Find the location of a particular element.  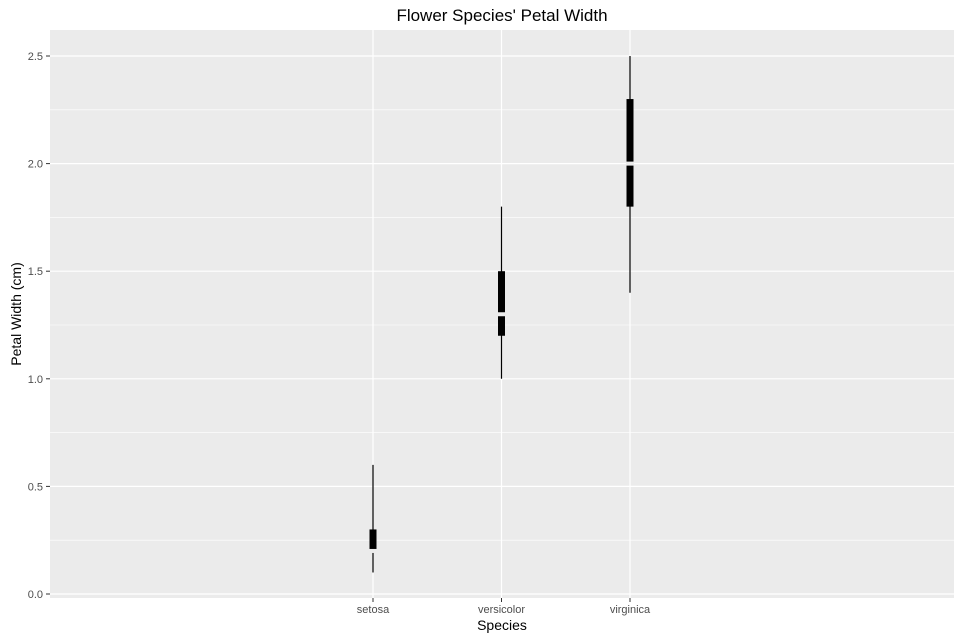

x-axis-ticks: setosa versicolor virginica is located at coordinates (504, 607).